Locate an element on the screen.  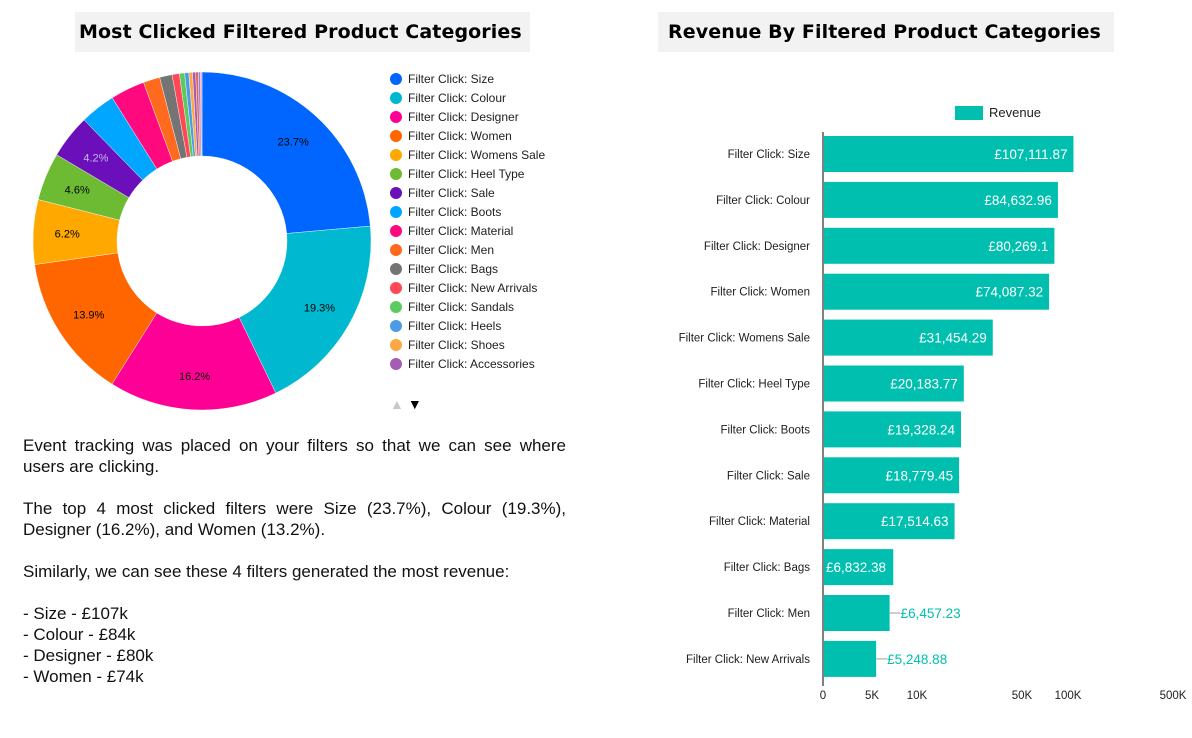
pie-chart-title-text: Most Clicked Filtered Product Categories is located at coordinates (300, 32).